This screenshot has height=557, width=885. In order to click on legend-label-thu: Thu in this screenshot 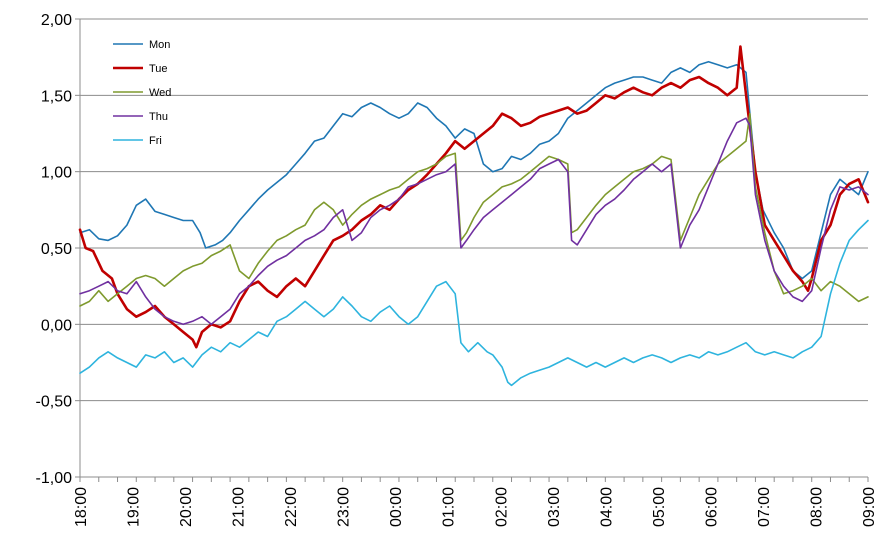, I will do `click(158, 117)`.